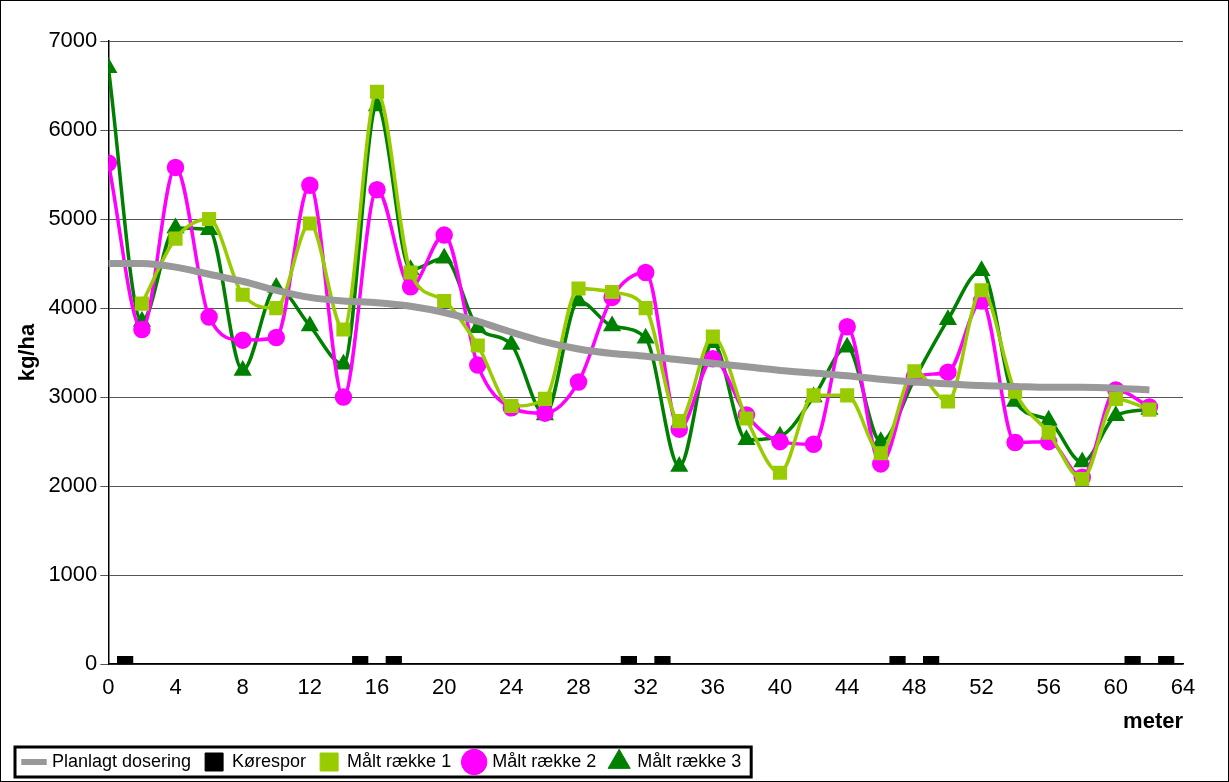  Describe the element at coordinates (242, 687) in the screenshot. I see `x-tick-label: 8` at that location.